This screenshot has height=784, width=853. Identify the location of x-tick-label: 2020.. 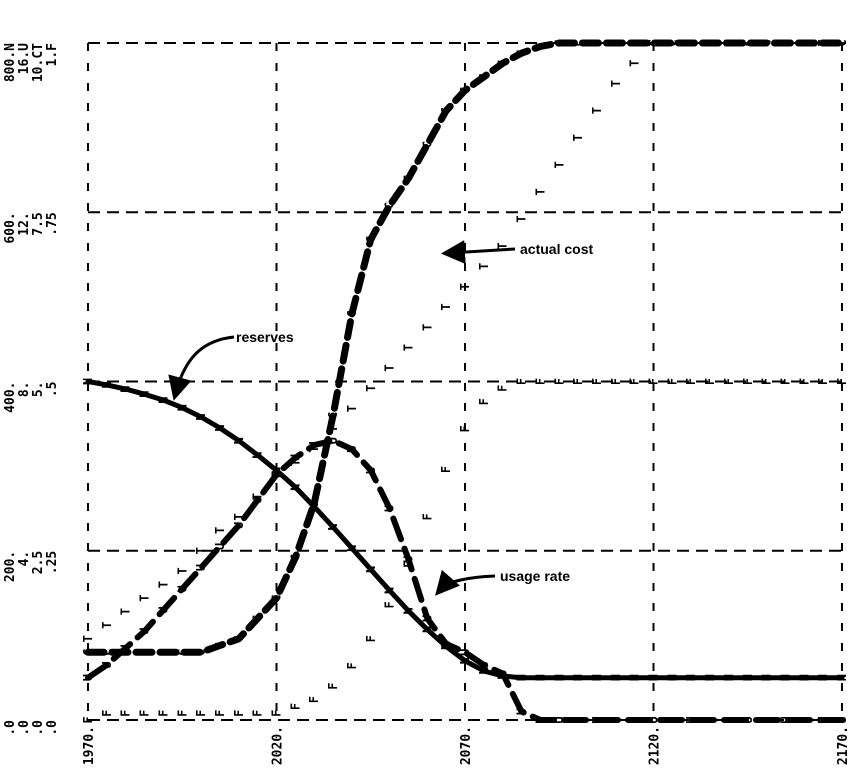
(278, 745).